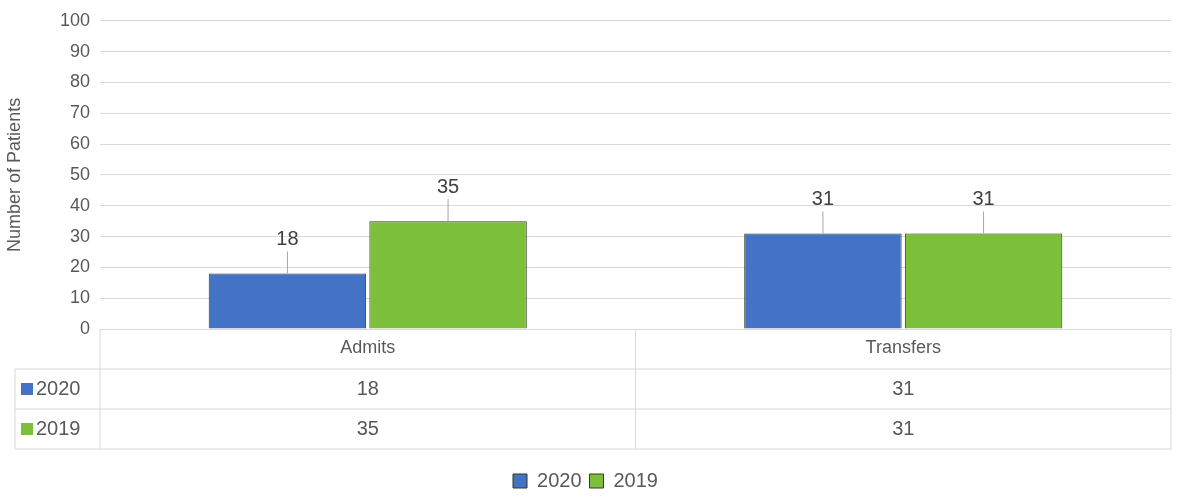  I want to click on y-tick-label: 90, so click(79, 50).